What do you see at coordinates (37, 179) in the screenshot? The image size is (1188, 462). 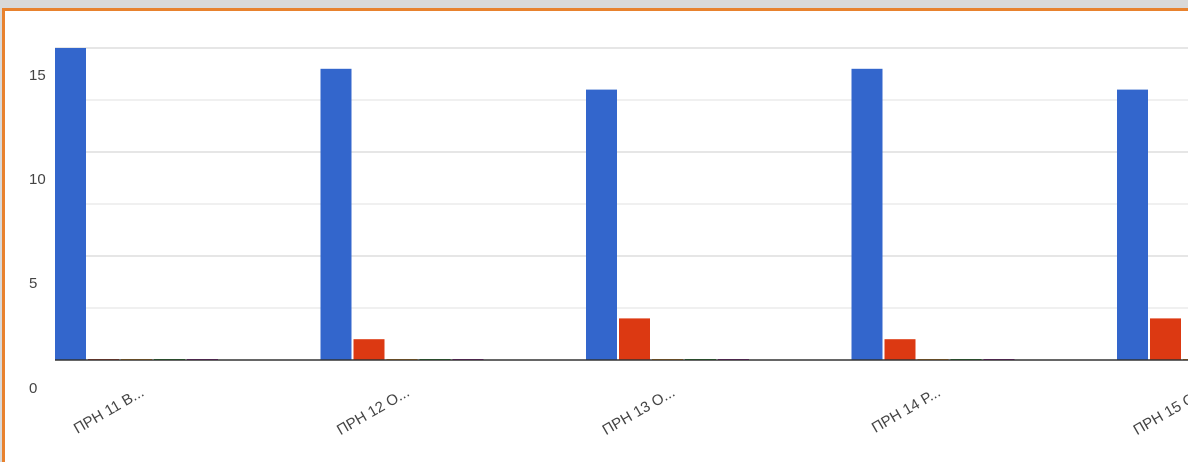 I see `y-tick-label: 10` at bounding box center [37, 179].